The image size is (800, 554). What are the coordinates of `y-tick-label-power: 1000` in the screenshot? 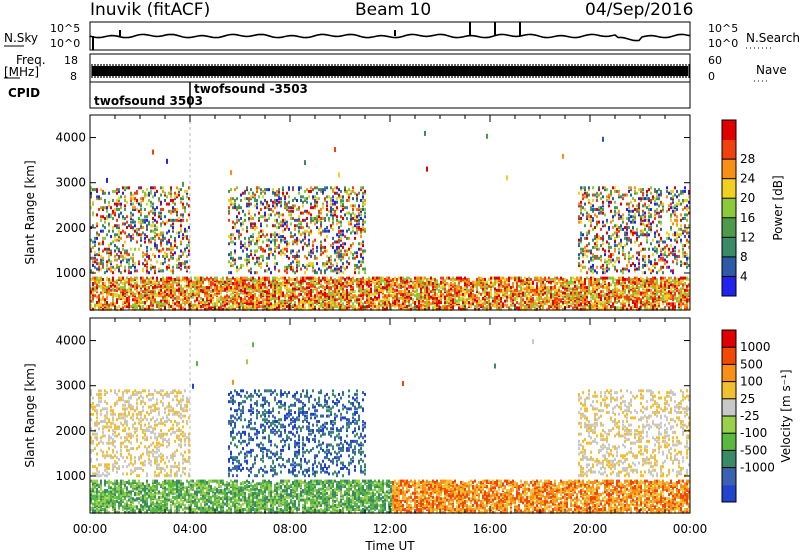 It's located at (70, 273).